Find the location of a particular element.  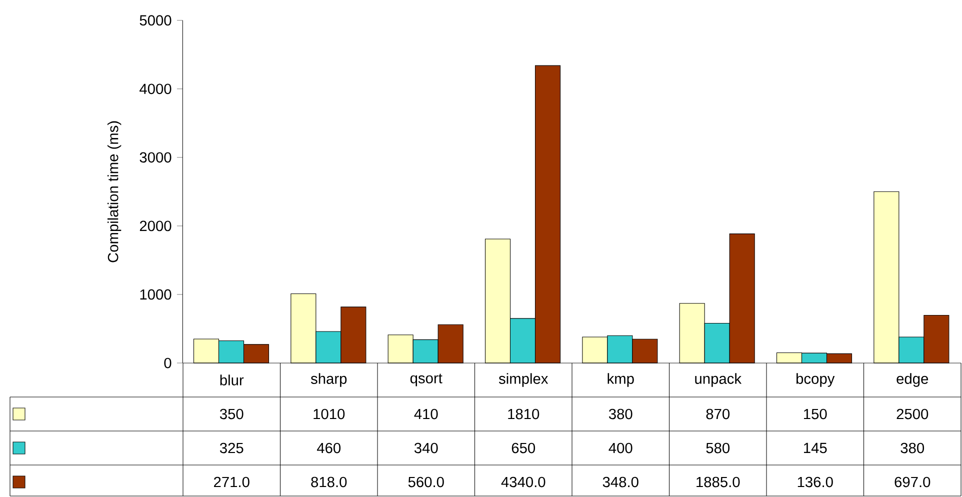

data-label: 818.0 is located at coordinates (329, 482).